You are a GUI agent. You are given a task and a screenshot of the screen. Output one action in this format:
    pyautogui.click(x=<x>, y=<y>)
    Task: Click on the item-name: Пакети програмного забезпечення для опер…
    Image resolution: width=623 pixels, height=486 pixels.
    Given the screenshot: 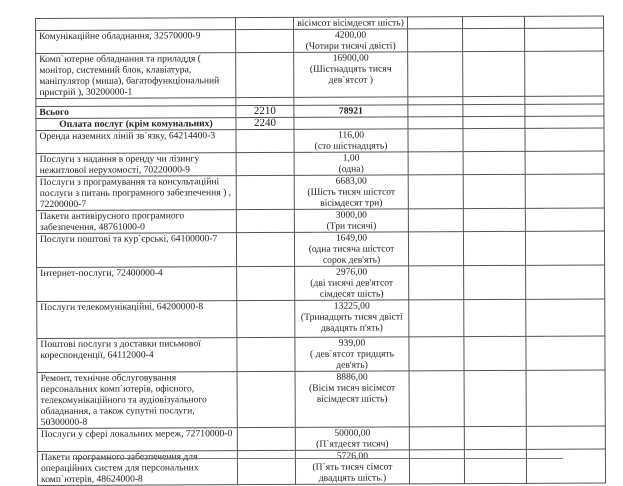 What is the action you would take?
    pyautogui.click(x=137, y=468)
    